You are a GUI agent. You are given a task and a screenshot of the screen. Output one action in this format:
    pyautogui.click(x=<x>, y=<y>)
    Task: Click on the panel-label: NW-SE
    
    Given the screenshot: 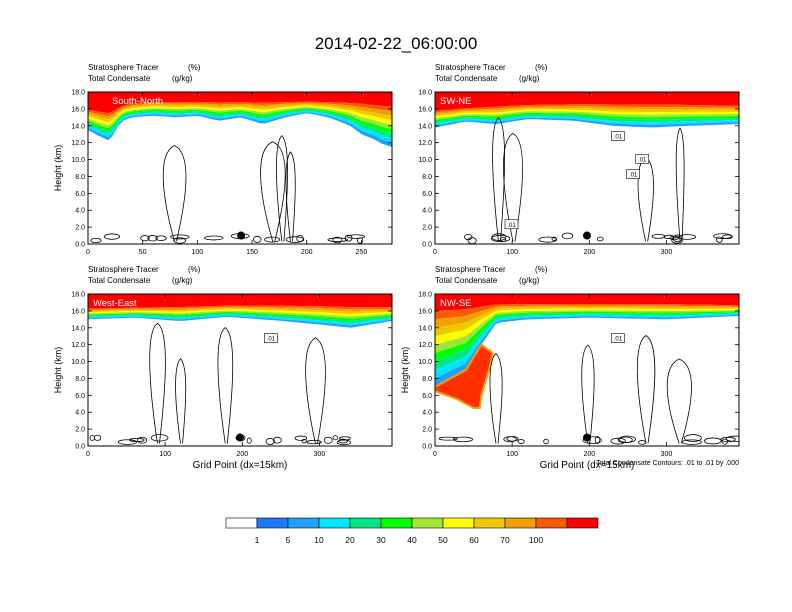 What is the action you would take?
    pyautogui.click(x=456, y=303)
    